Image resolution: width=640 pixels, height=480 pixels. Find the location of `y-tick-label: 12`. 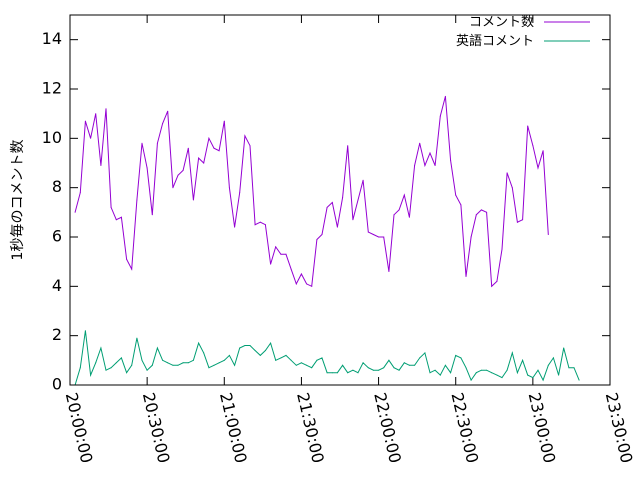

y-tick-label: 12 is located at coordinates (52, 88).